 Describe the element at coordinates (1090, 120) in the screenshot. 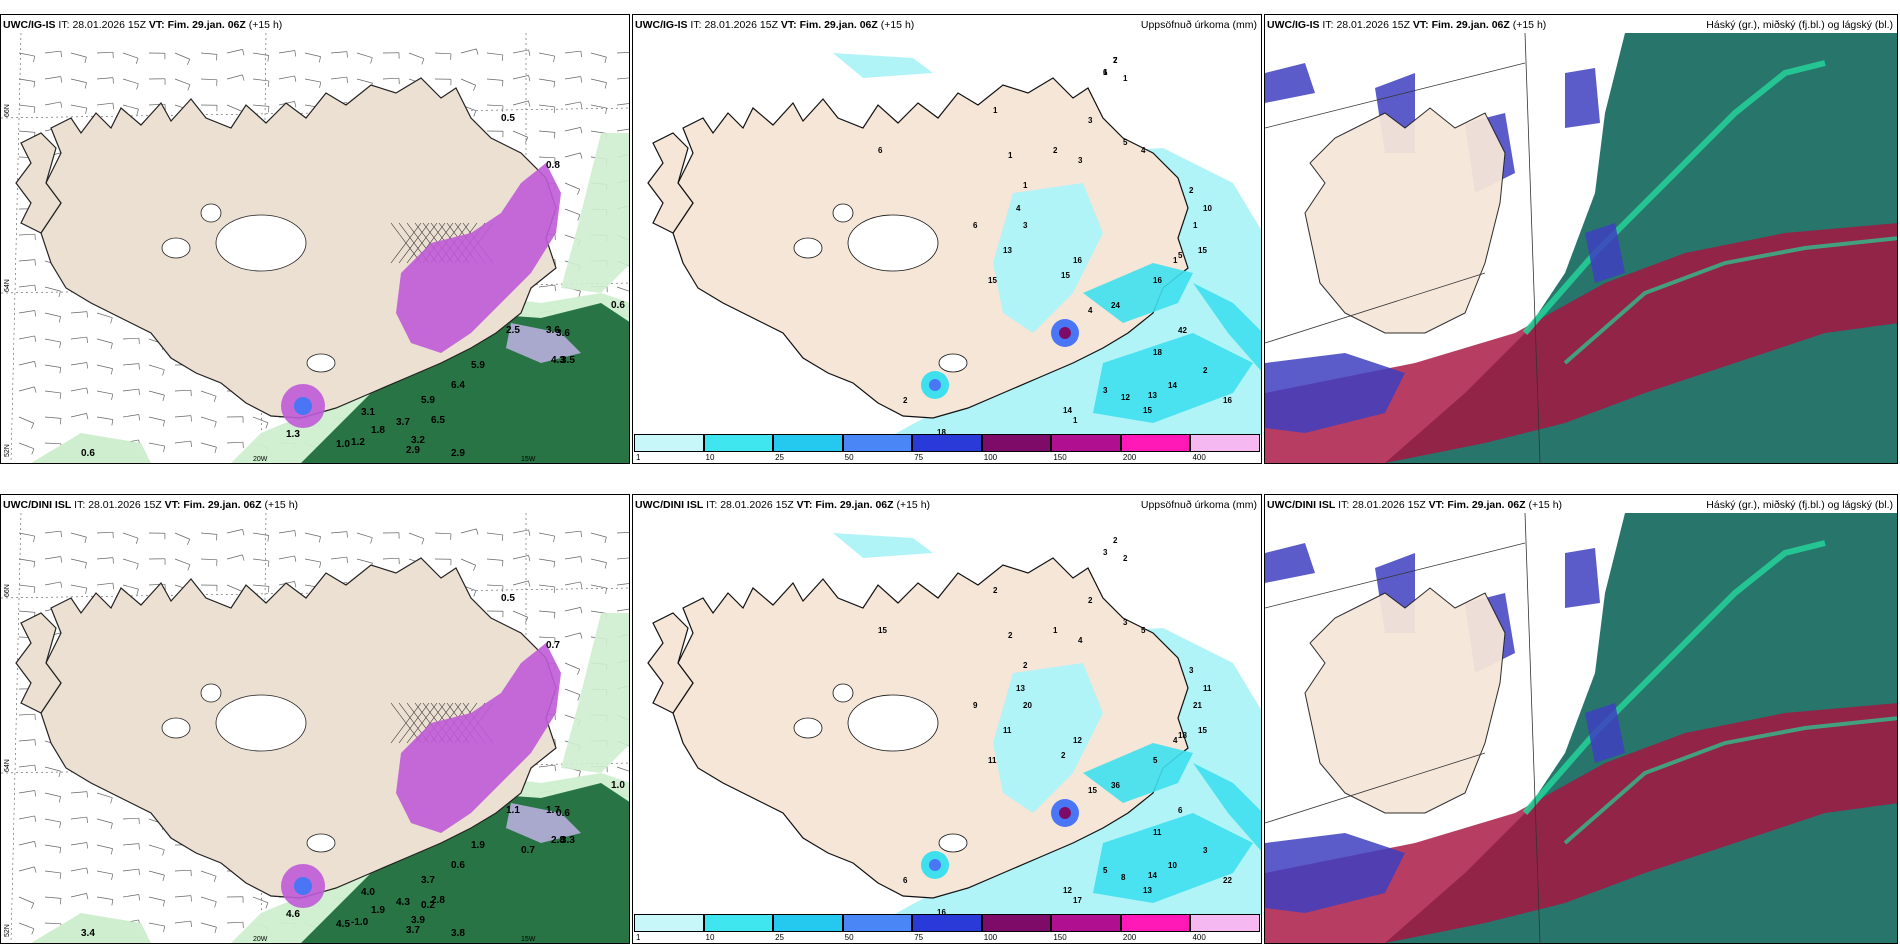

I see `value-label: 3` at that location.